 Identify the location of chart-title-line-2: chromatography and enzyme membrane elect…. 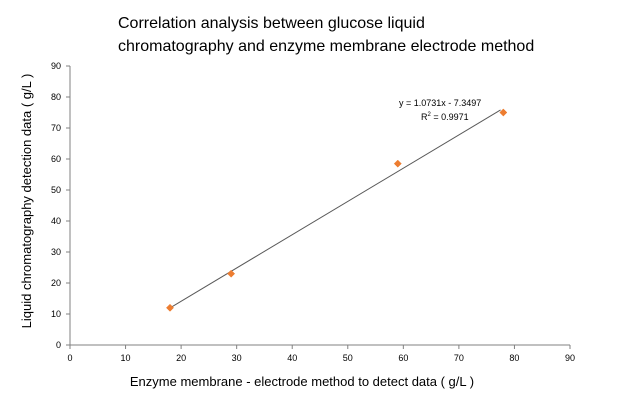
(326, 46).